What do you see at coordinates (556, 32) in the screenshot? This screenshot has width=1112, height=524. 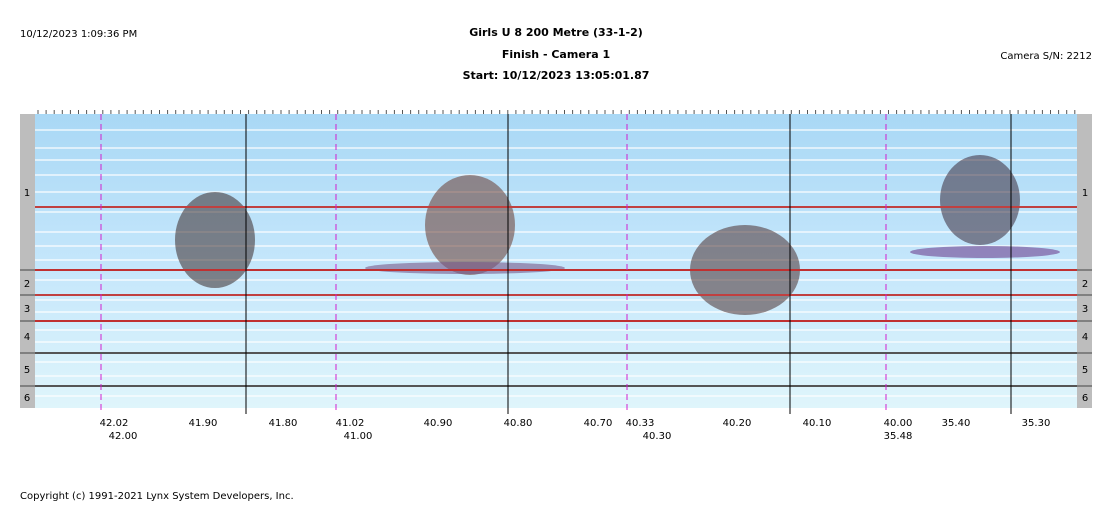 I see `title: Girls U 8 200 Metre (33-1-2)` at bounding box center [556, 32].